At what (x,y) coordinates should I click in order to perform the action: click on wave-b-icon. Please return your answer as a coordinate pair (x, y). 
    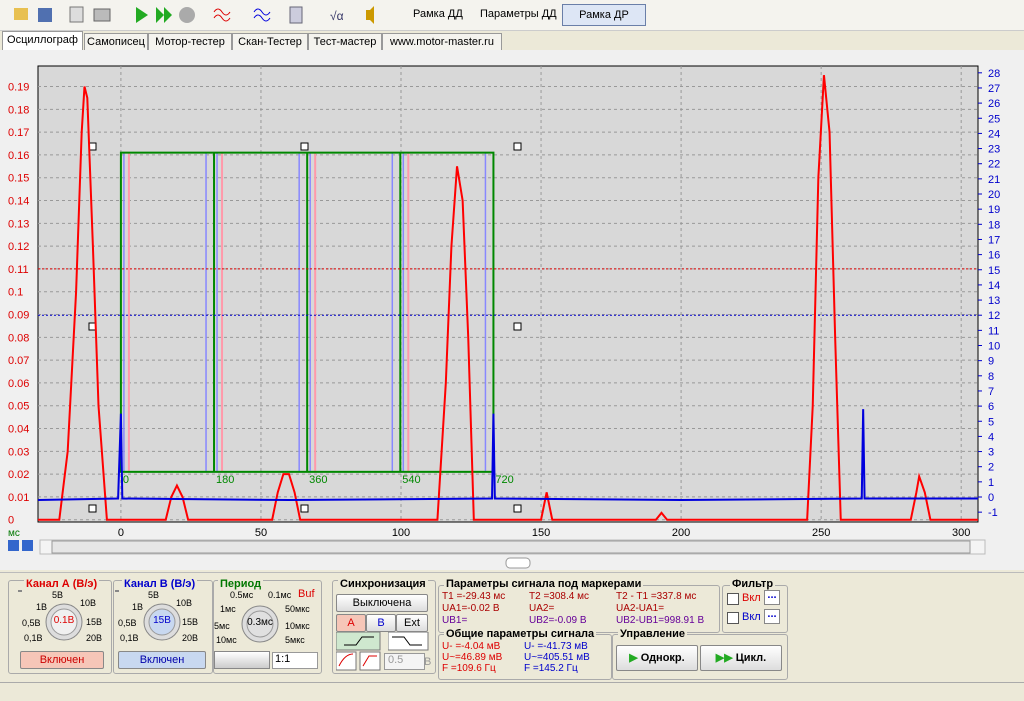
    Looking at the image, I should click on (262, 15).